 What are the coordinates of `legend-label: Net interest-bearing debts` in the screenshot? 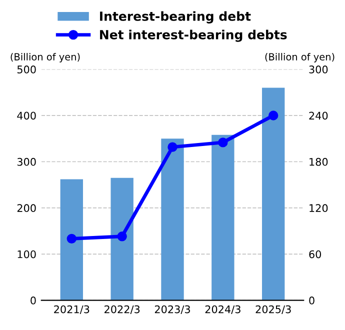 It's located at (193, 36).